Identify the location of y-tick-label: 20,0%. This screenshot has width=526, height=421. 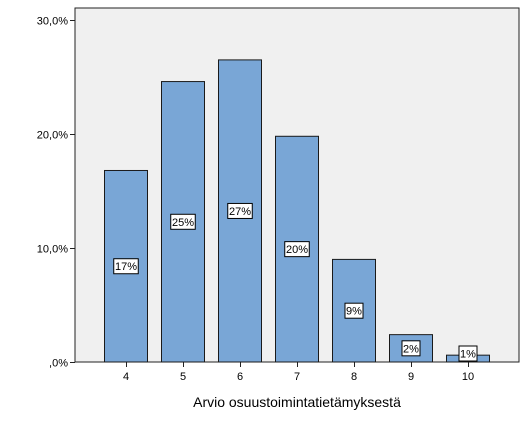
(52, 136).